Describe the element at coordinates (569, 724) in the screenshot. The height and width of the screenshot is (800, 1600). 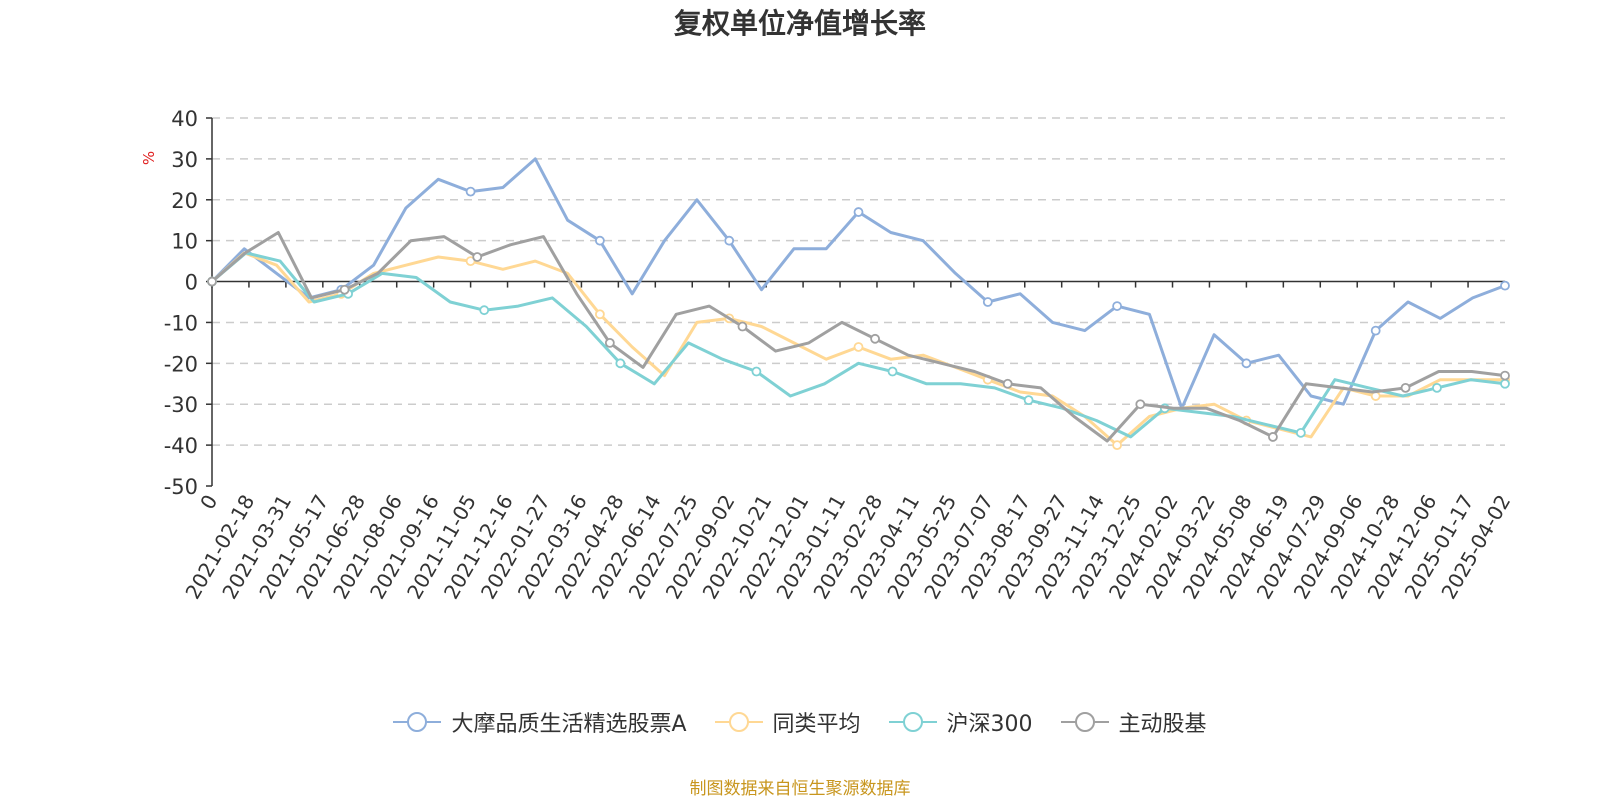
I see `legend-label: 大摩品质生活精选股票A` at that location.